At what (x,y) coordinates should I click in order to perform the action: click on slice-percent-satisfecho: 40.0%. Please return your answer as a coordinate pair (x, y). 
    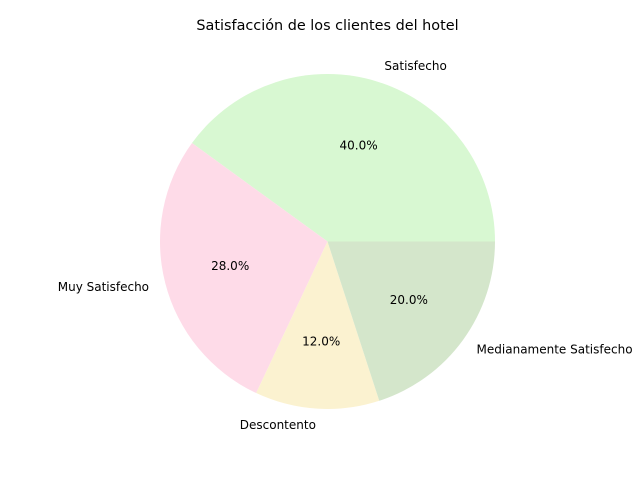
    Looking at the image, I should click on (358, 145).